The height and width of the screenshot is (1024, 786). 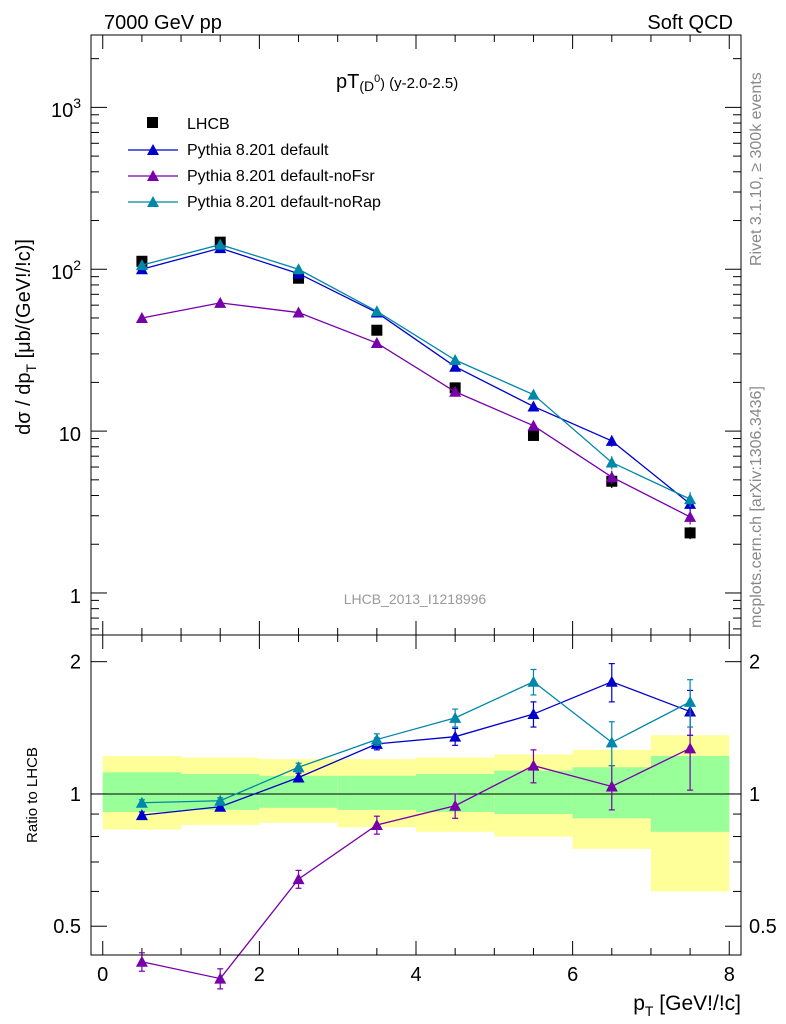 I want to click on xtick-label: 6, so click(x=572, y=975).